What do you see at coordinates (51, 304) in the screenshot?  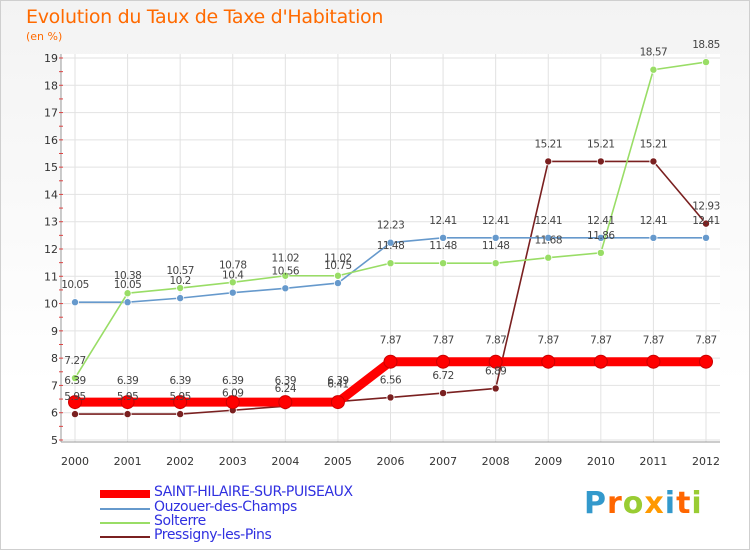 I see `y-tick-label: 10` at bounding box center [51, 304].